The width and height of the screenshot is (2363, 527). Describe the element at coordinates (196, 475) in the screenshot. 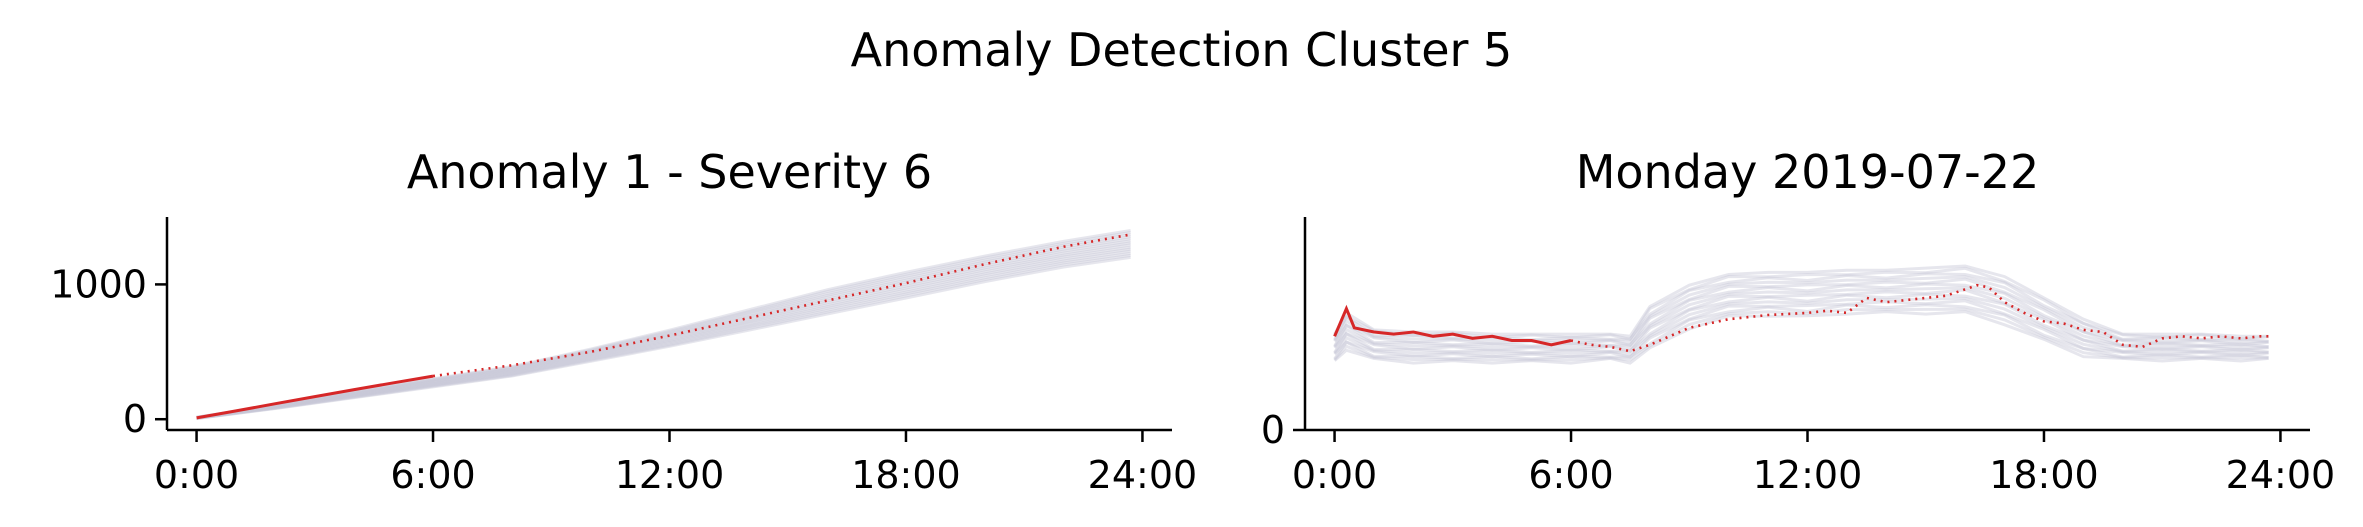

I see `left-x-tick-label: 0:00` at that location.